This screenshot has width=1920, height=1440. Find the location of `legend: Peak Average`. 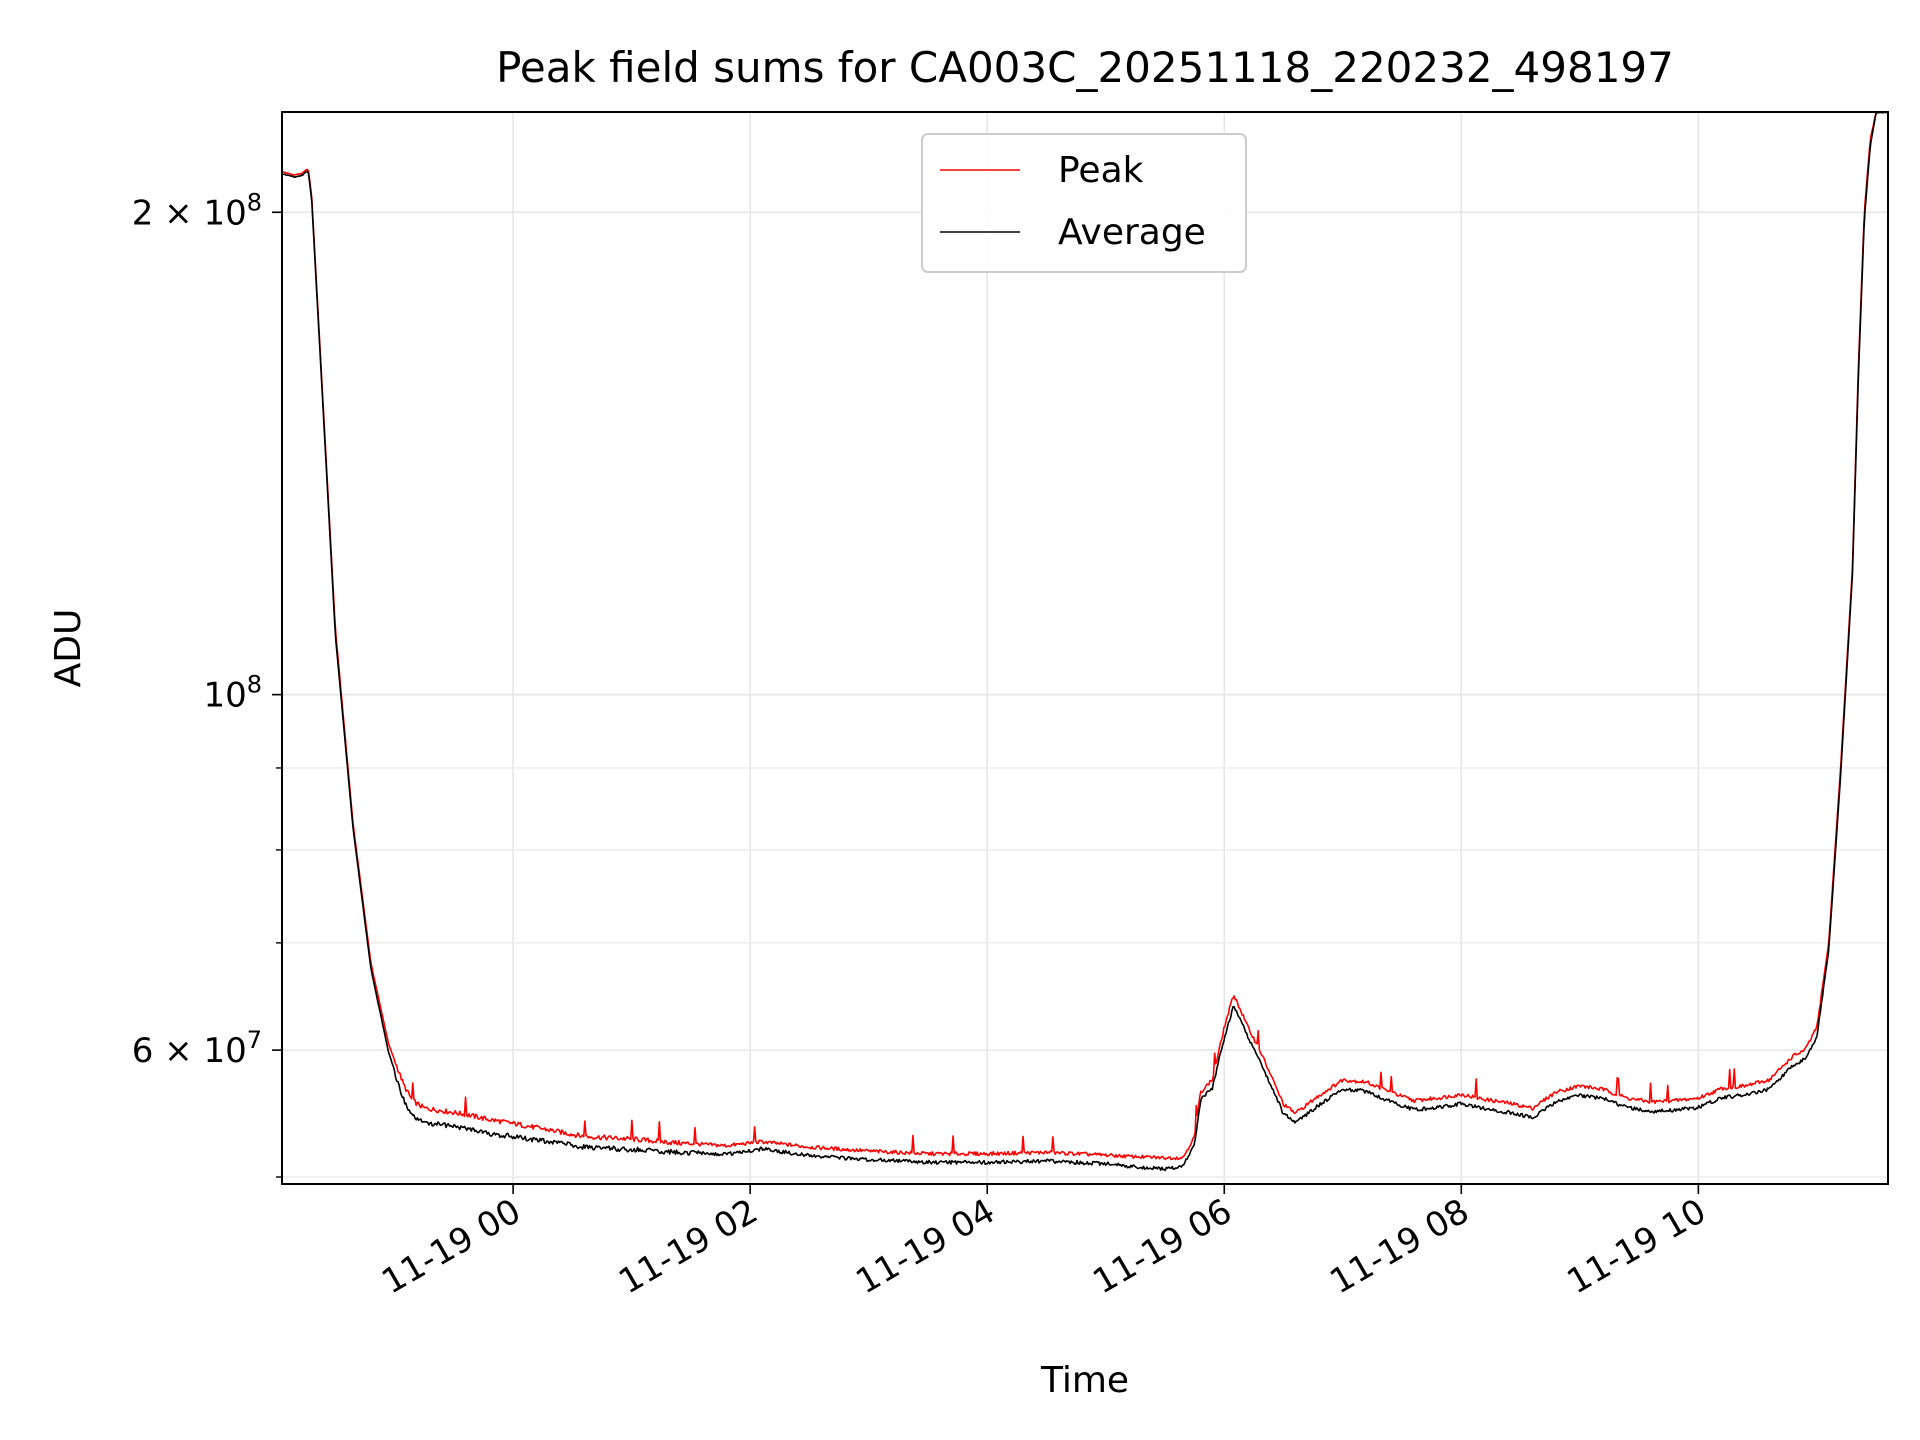

legend: Peak Average is located at coordinates (1084, 203).